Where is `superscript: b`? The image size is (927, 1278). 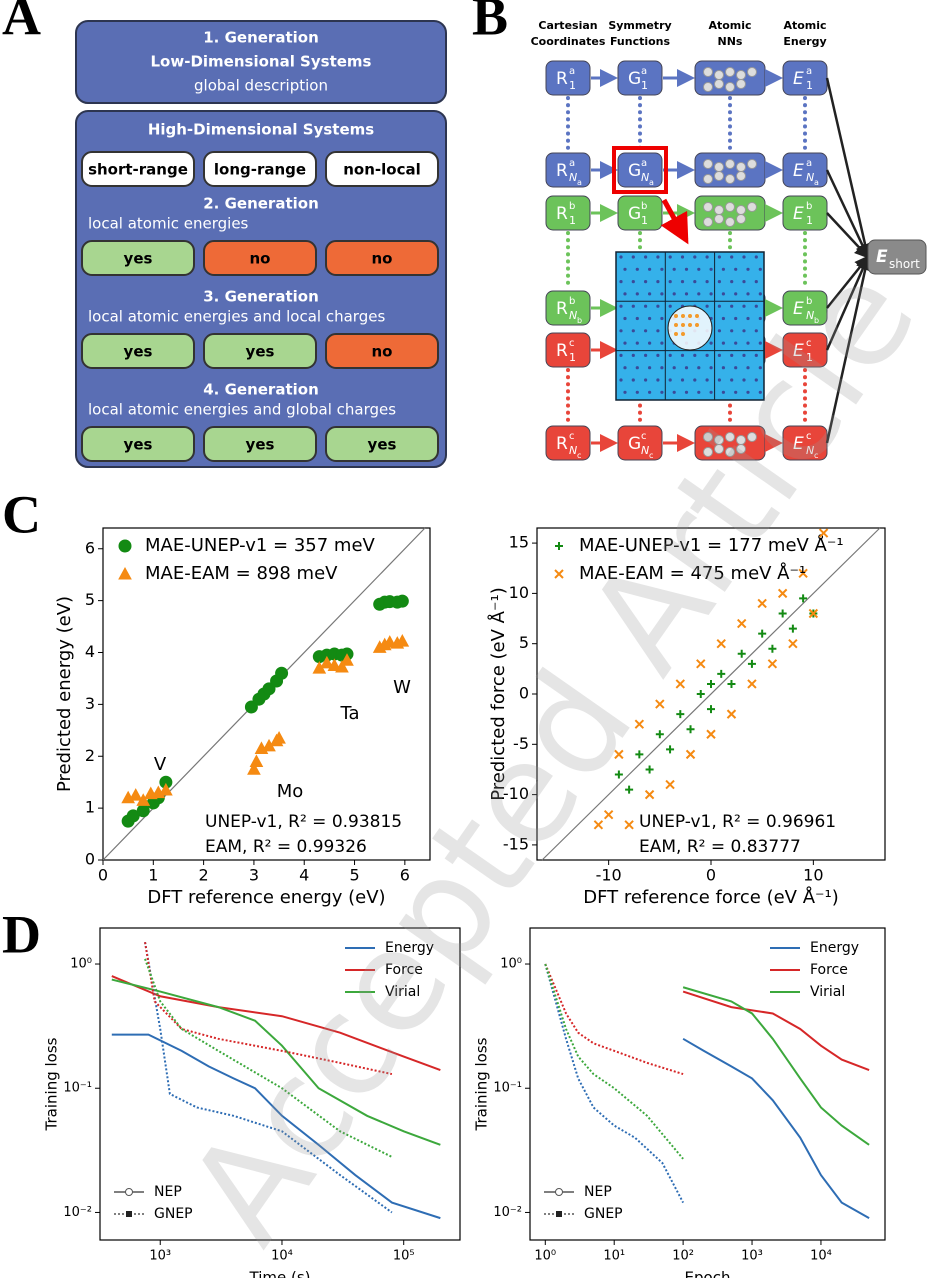
superscript: b is located at coordinates (644, 206).